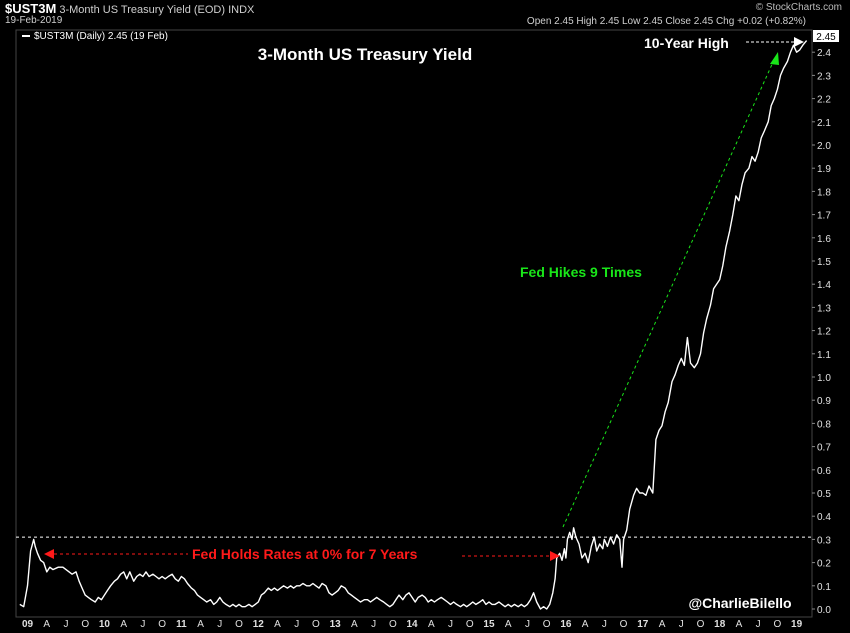 This screenshot has width=850, height=633. Describe the element at coordinates (824, 378) in the screenshot. I see `y-tick-label: 1.0` at that location.